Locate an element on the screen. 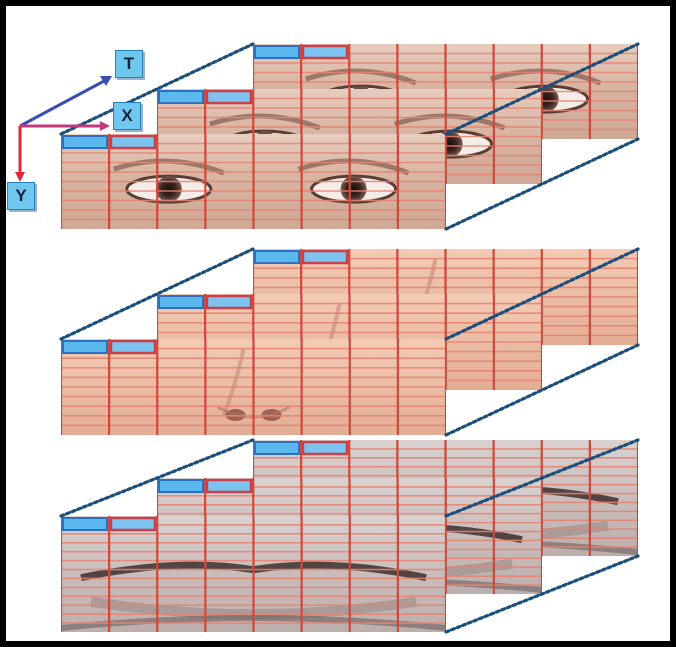  grid-layer-mouth is located at coordinates (253, 574).